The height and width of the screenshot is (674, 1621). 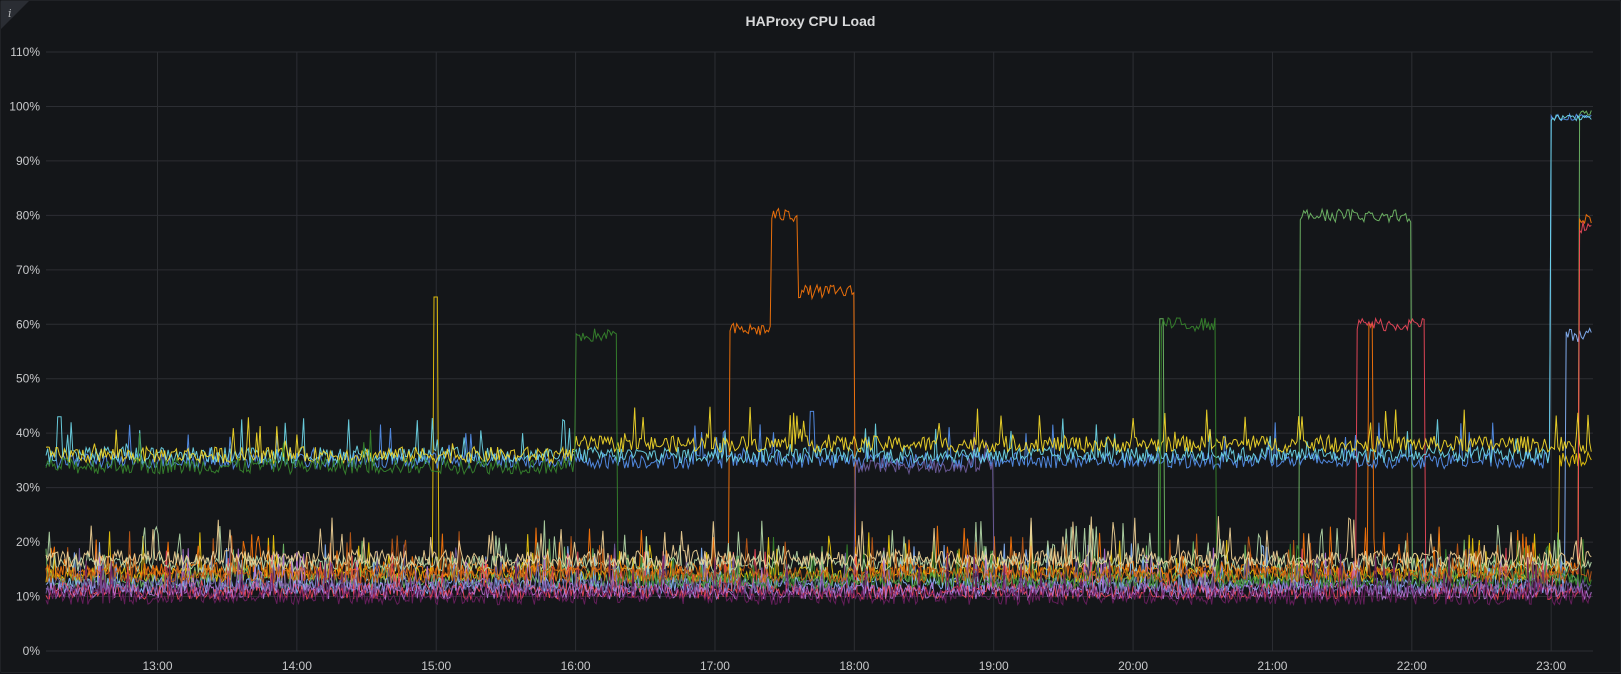 What do you see at coordinates (28, 324) in the screenshot?
I see `y-tick-label: 60%` at bounding box center [28, 324].